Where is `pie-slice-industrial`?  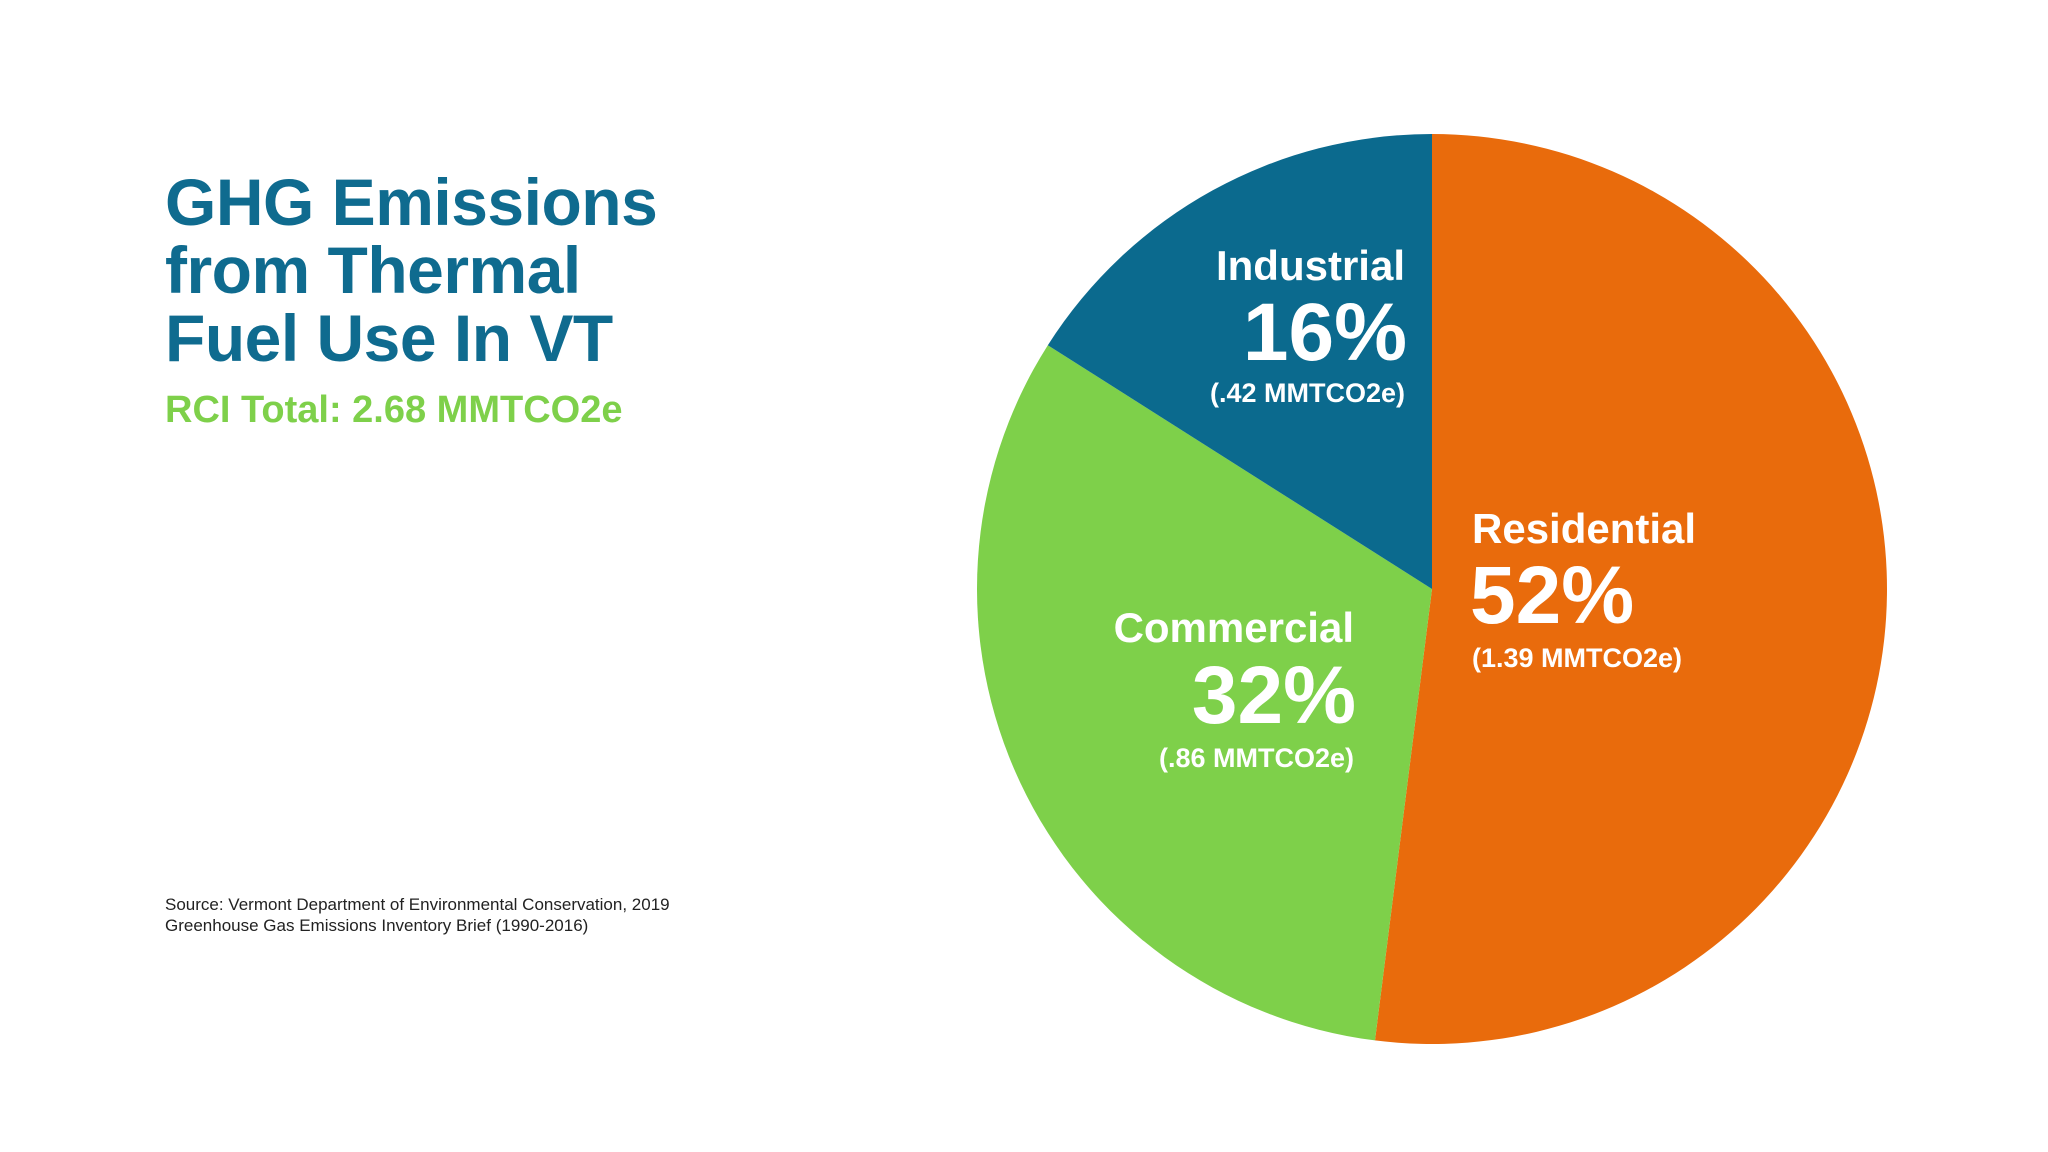 pie-slice-industrial is located at coordinates (1239, 361).